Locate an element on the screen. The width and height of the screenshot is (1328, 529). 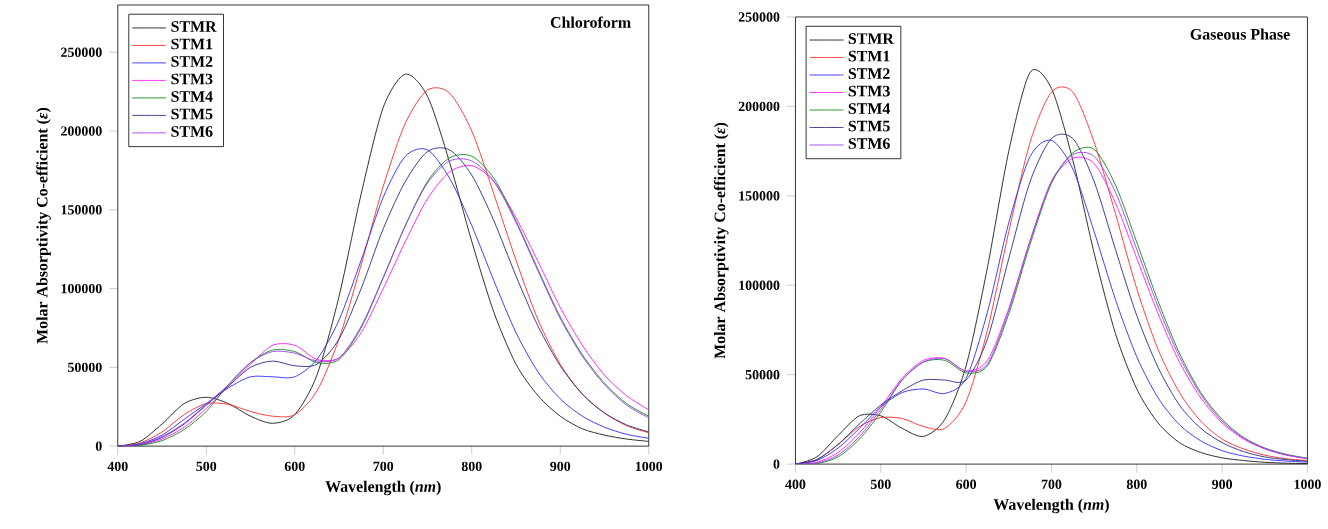
annotation: Chloroform is located at coordinates (590, 22).